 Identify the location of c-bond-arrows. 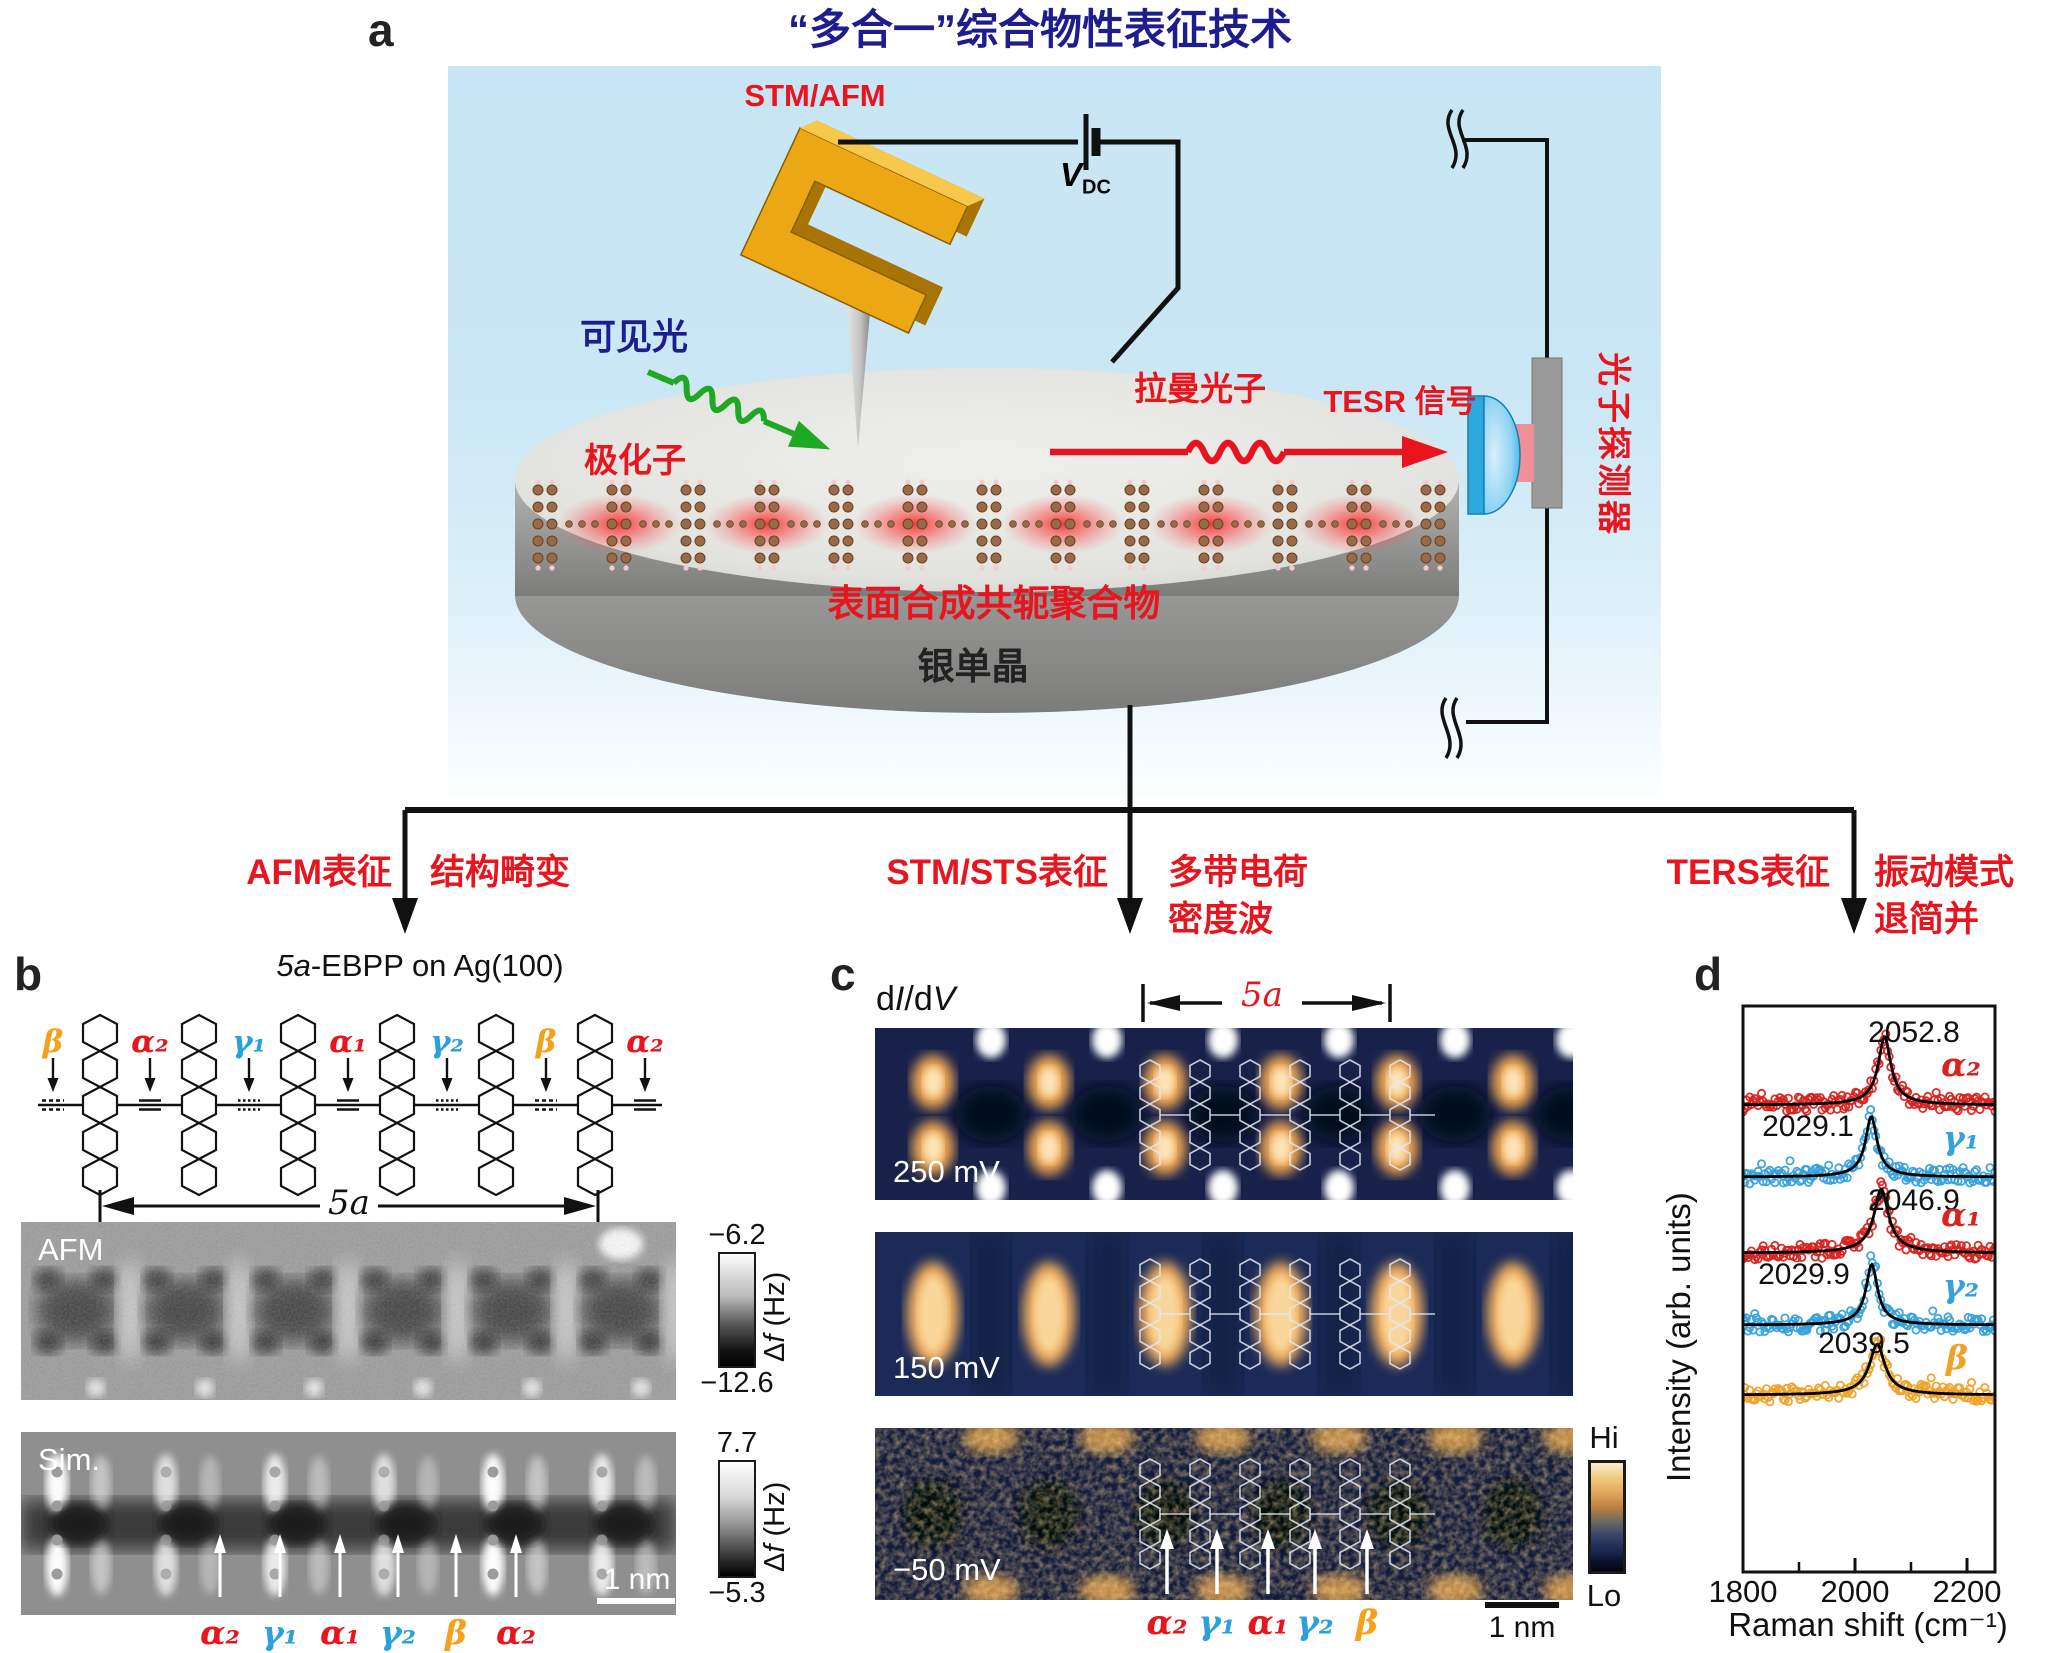
(1267, 1561).